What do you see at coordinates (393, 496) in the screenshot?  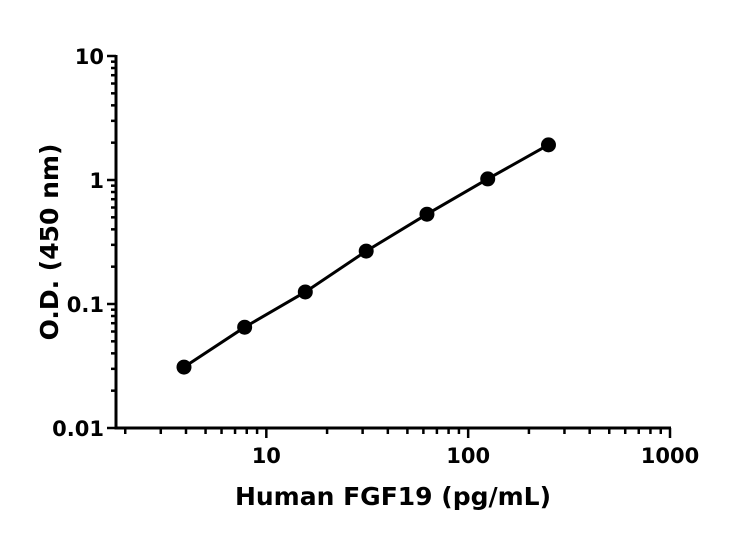 I see `x-axis-label: Human FGF19 (pg/mL)` at bounding box center [393, 496].